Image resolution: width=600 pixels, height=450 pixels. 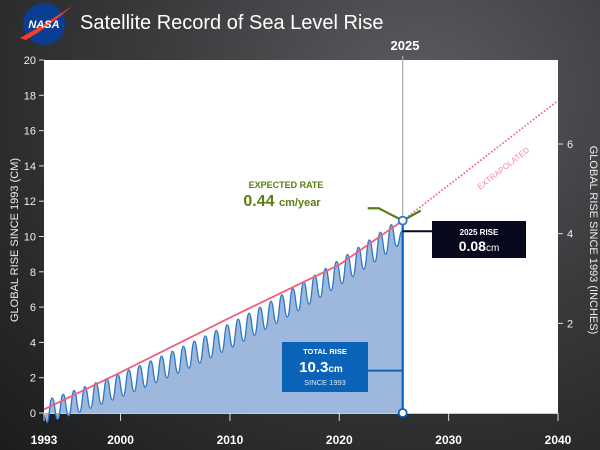 What do you see at coordinates (325, 351) in the screenshot?
I see `total-rise-title: TOTAL RISE` at bounding box center [325, 351].